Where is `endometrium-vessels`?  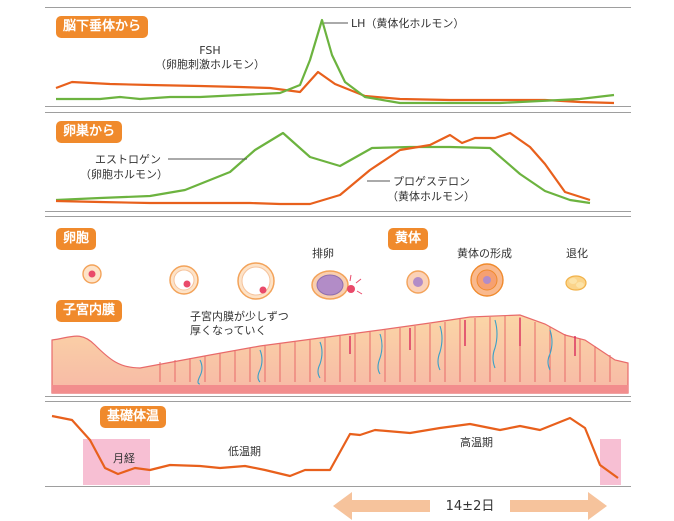 endometrium-vessels is located at coordinates (375, 352).